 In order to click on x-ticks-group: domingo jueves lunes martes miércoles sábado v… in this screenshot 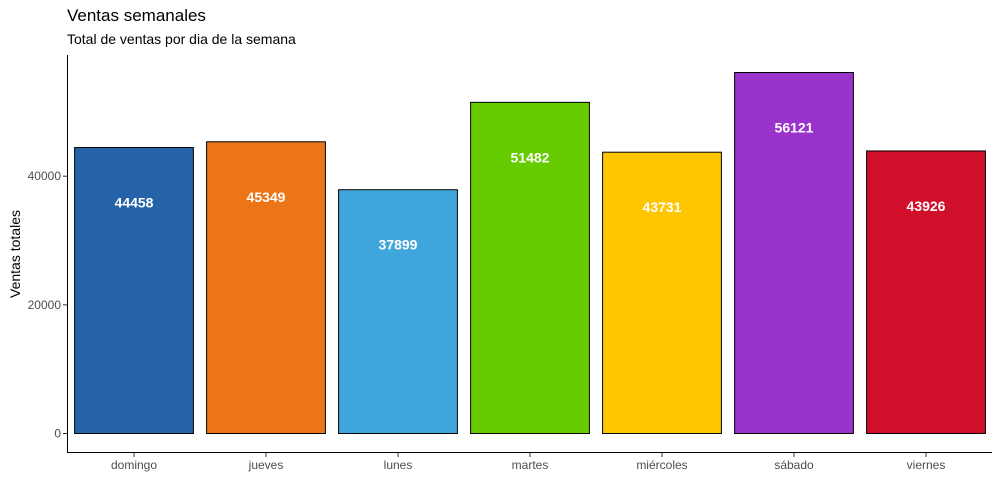, I will do `click(528, 462)`.